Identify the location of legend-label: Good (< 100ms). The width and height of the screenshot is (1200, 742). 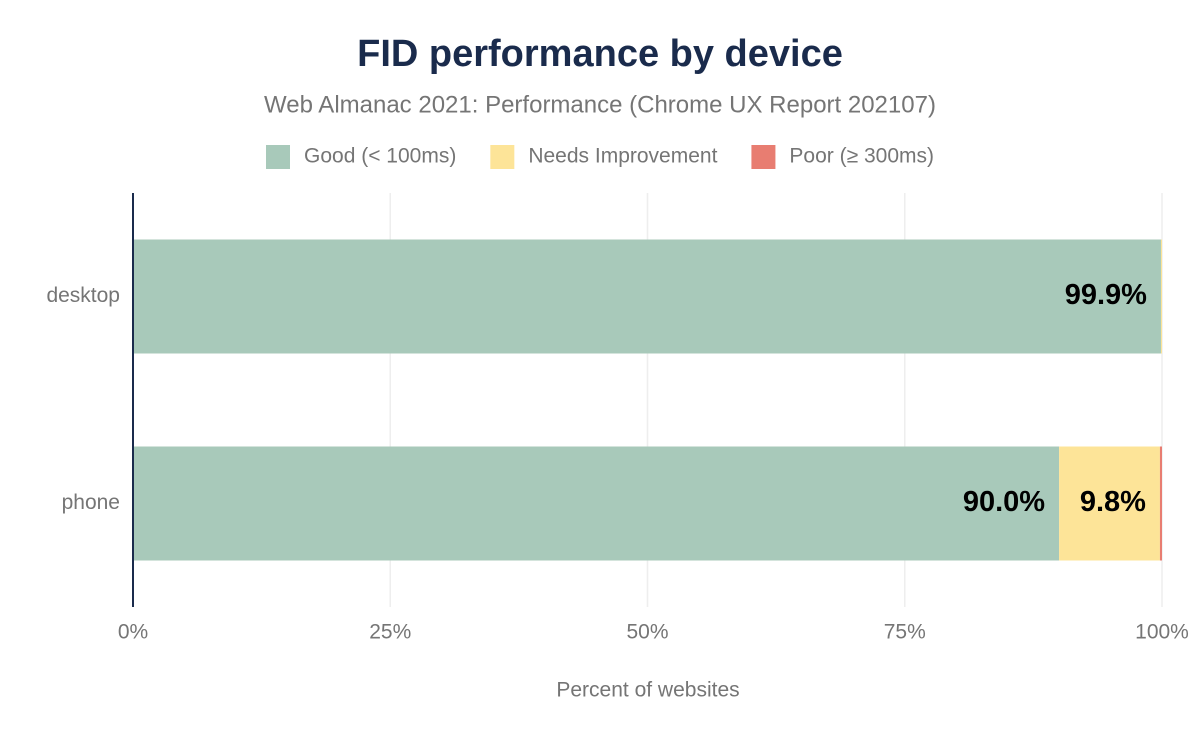
(380, 156).